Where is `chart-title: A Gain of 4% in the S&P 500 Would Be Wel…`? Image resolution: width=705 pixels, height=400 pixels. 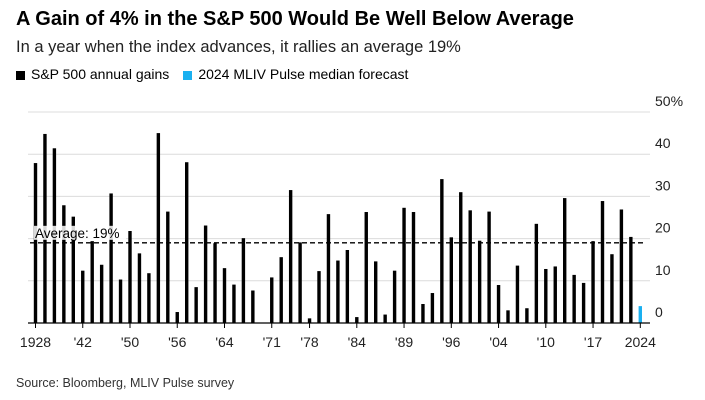
chart-title: A Gain of 4% in the S&P 500 Would Be Wel… is located at coordinates (295, 19).